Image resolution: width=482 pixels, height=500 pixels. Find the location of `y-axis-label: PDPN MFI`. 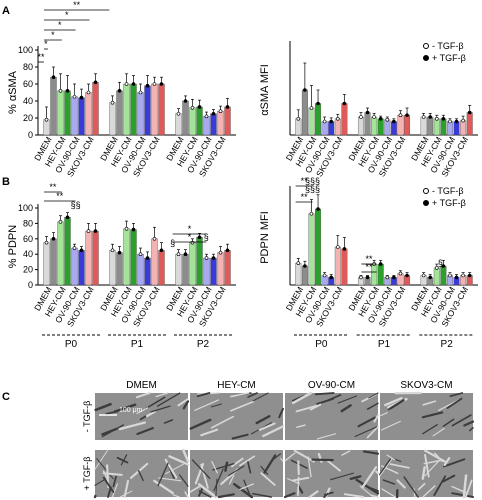

y-axis-label: PDPN MFI is located at coordinates (265, 237).